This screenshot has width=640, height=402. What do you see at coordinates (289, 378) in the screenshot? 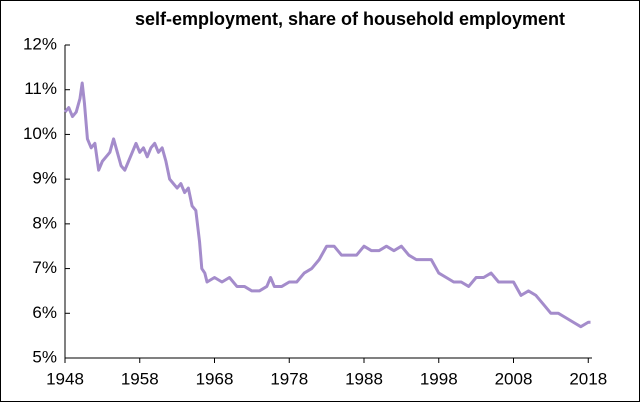
I see `x-tick-label: 1978` at bounding box center [289, 378].